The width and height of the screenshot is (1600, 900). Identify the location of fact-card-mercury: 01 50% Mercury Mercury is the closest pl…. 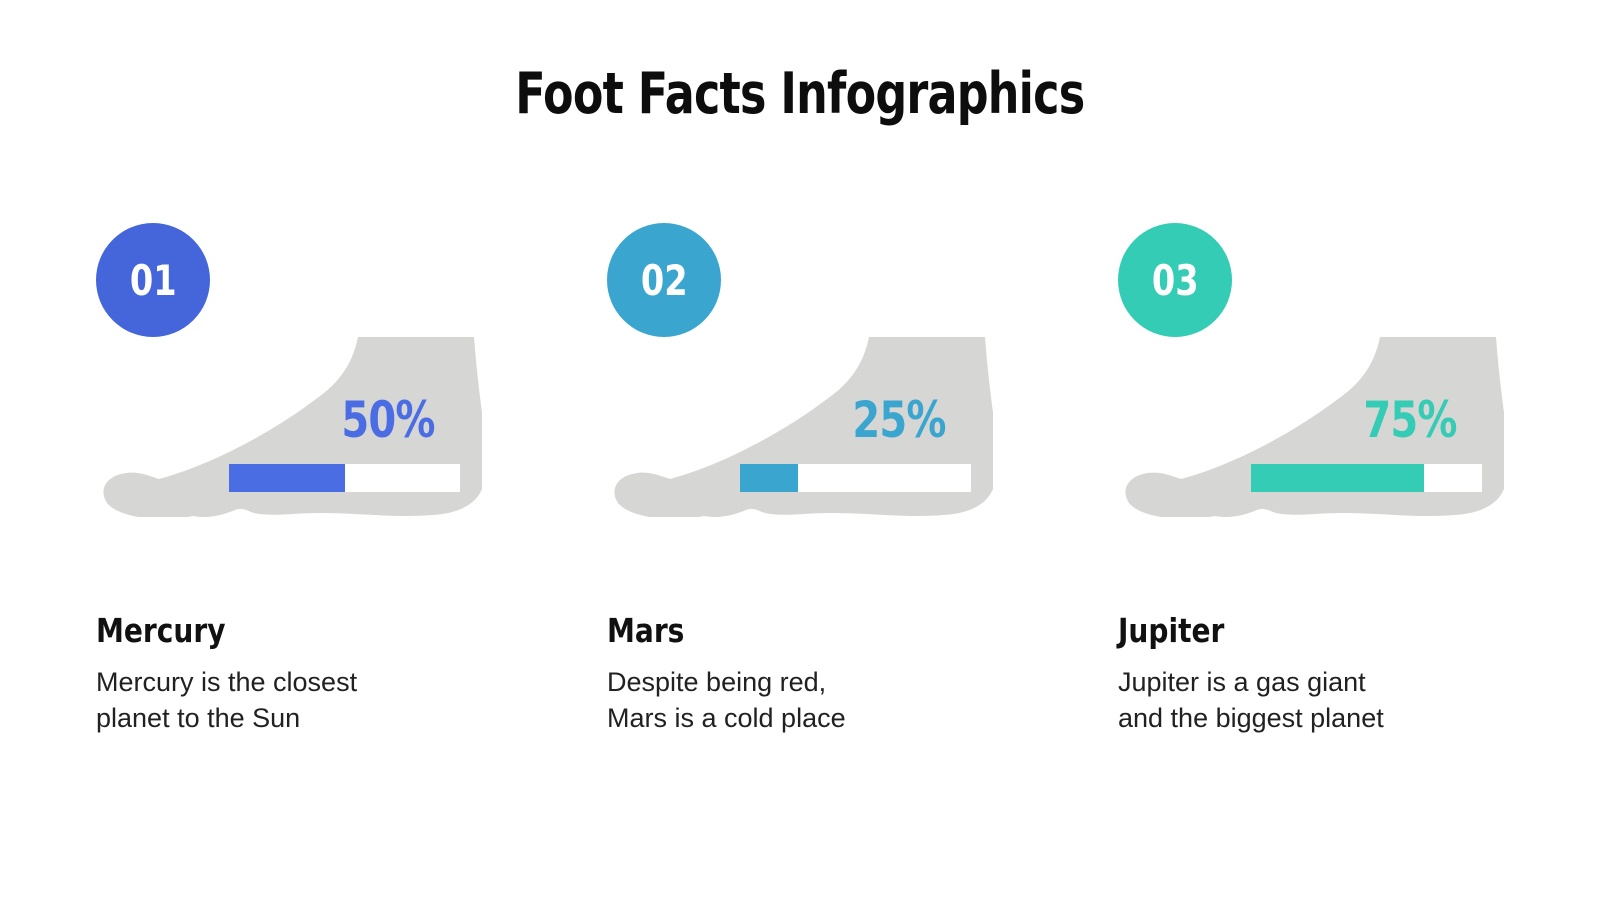
(289, 479).